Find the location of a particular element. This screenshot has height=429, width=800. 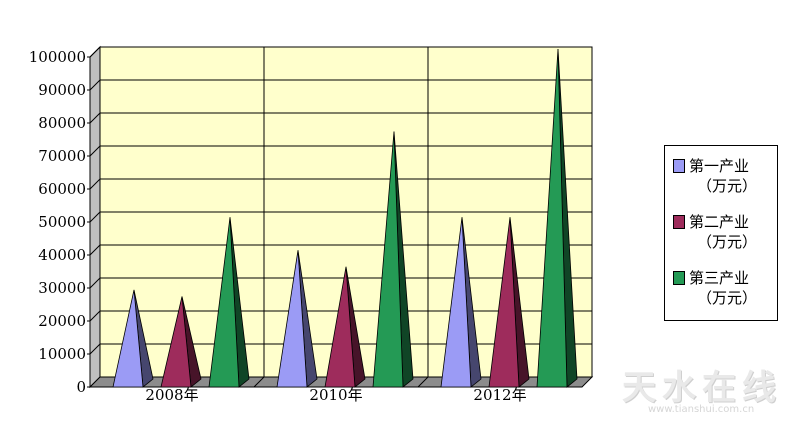

legend-label-secondary-line1: 第二产业 is located at coordinates (719, 222).